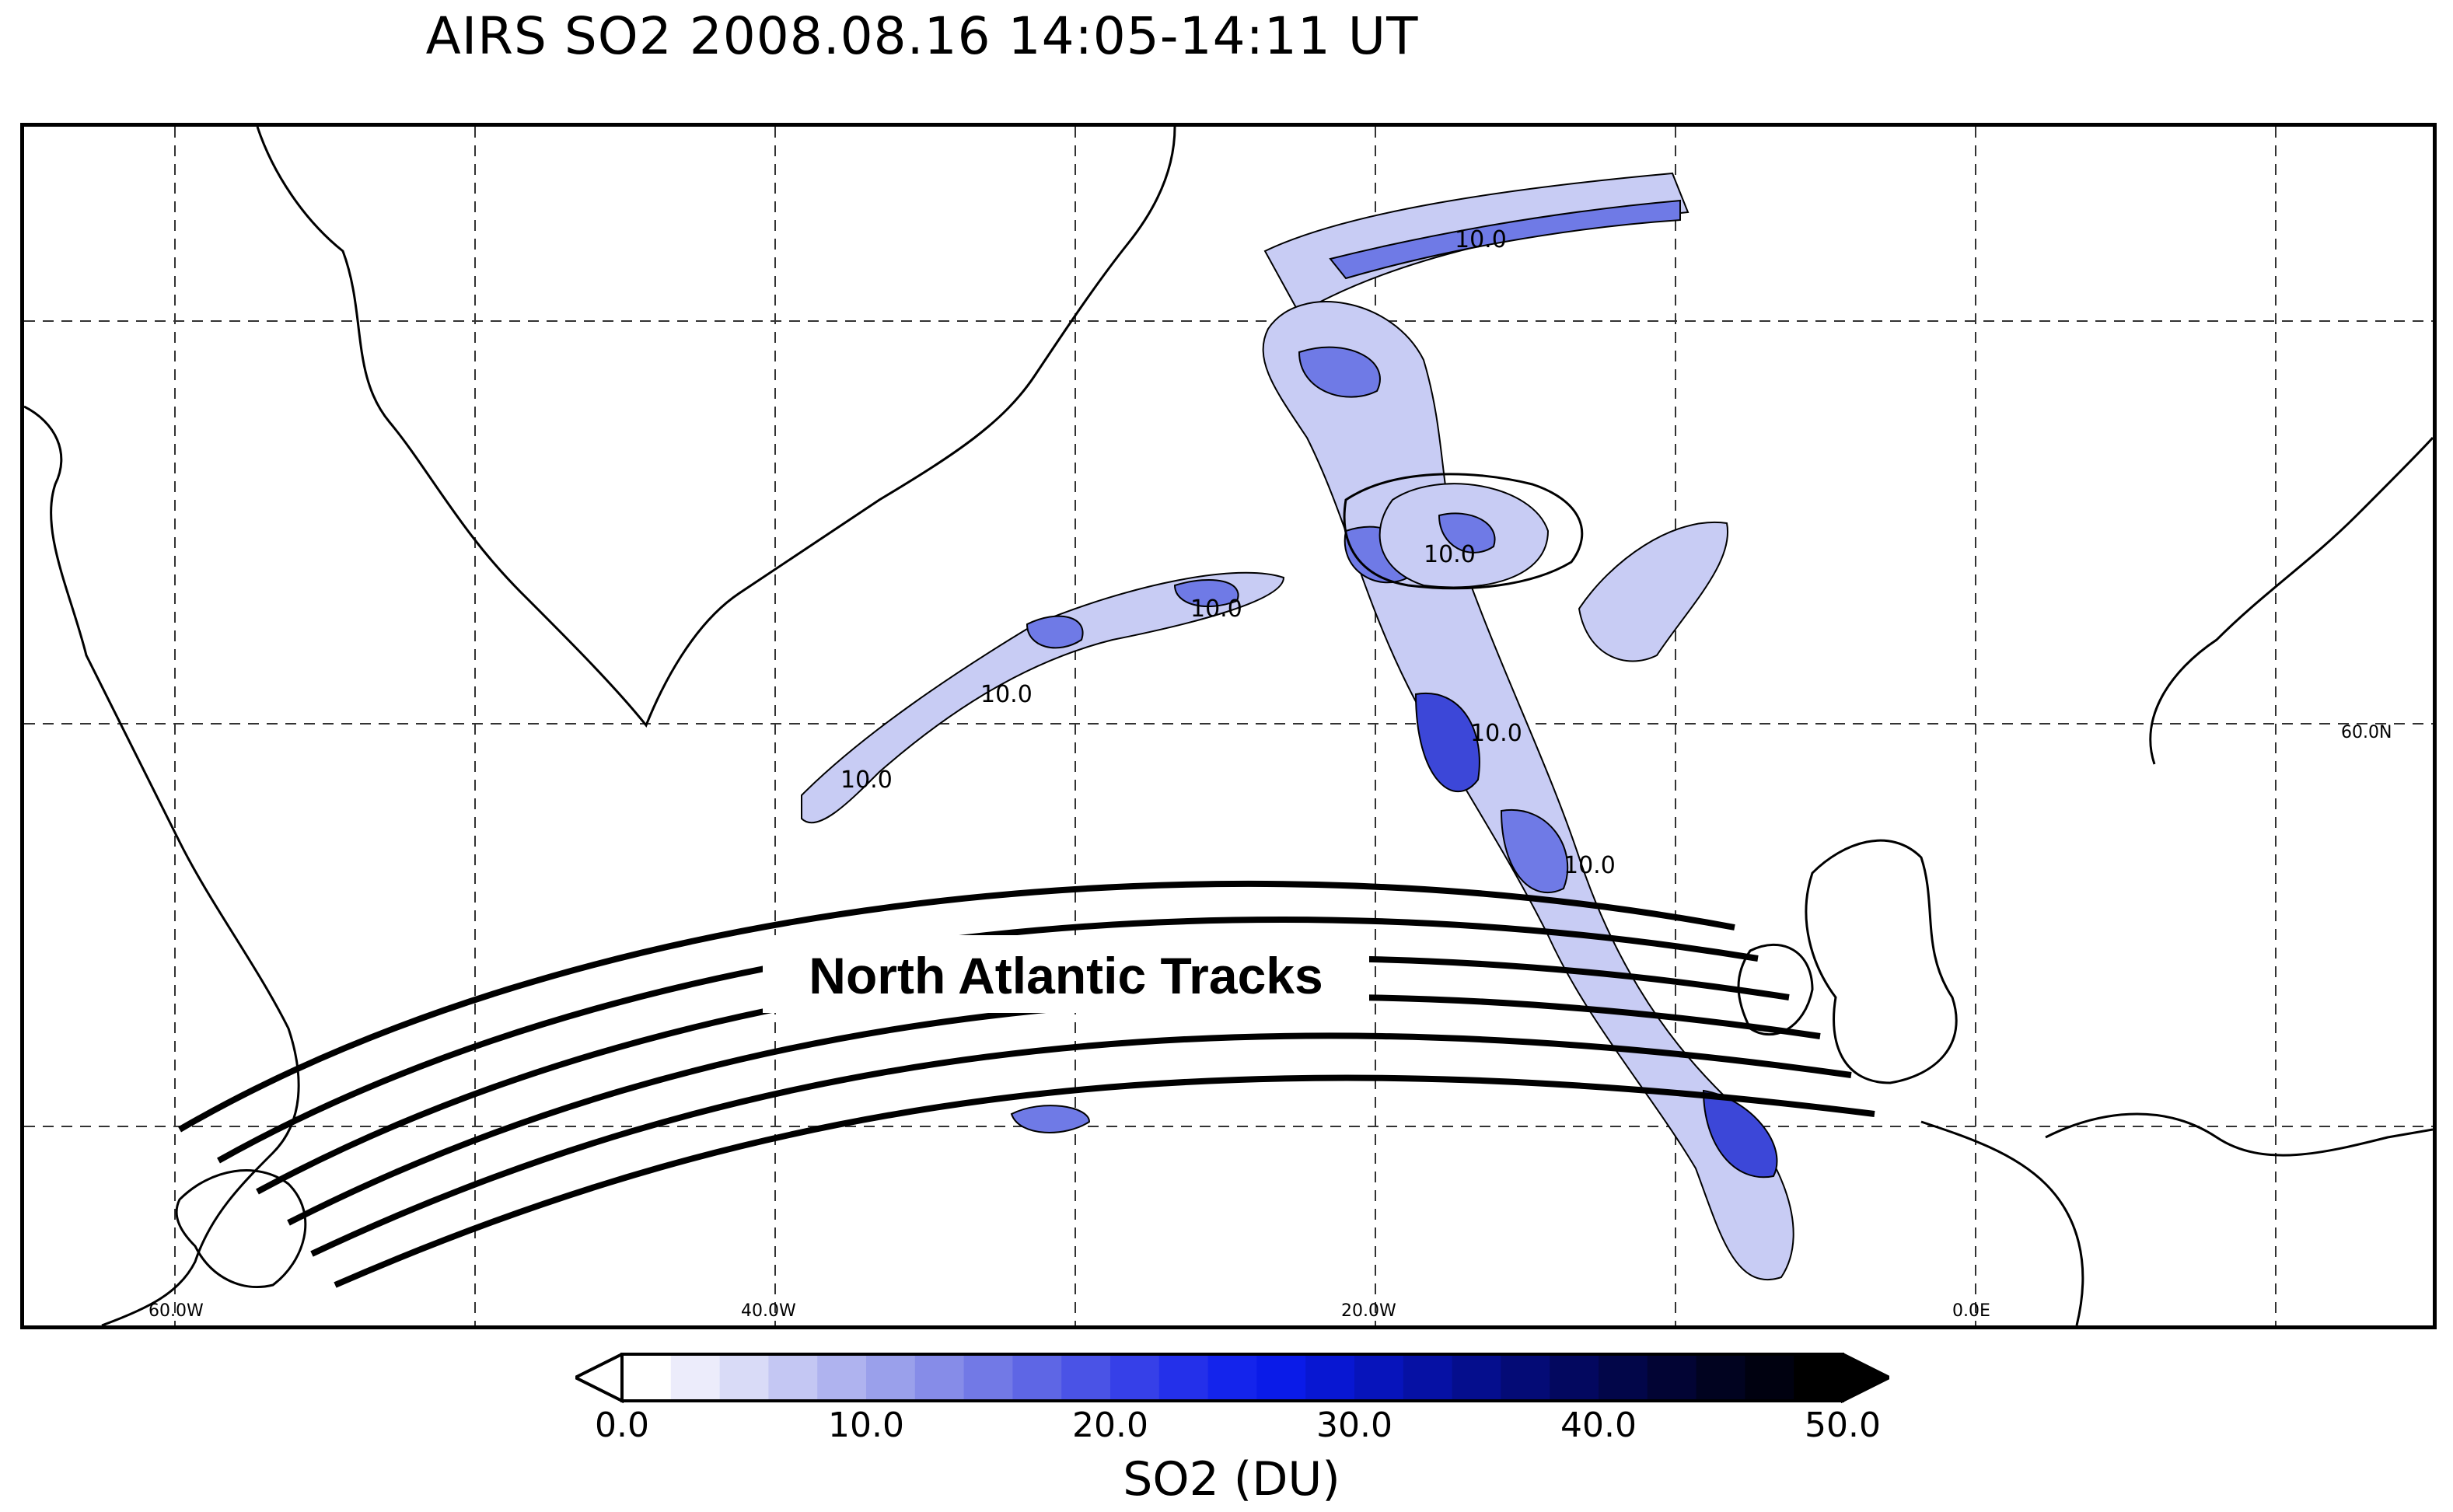  What do you see at coordinates (1228, 552) in the screenshot?
I see `contour-labels: 10.0 10.0 10.0 10.0 10.0 10.0 10.0` at bounding box center [1228, 552].